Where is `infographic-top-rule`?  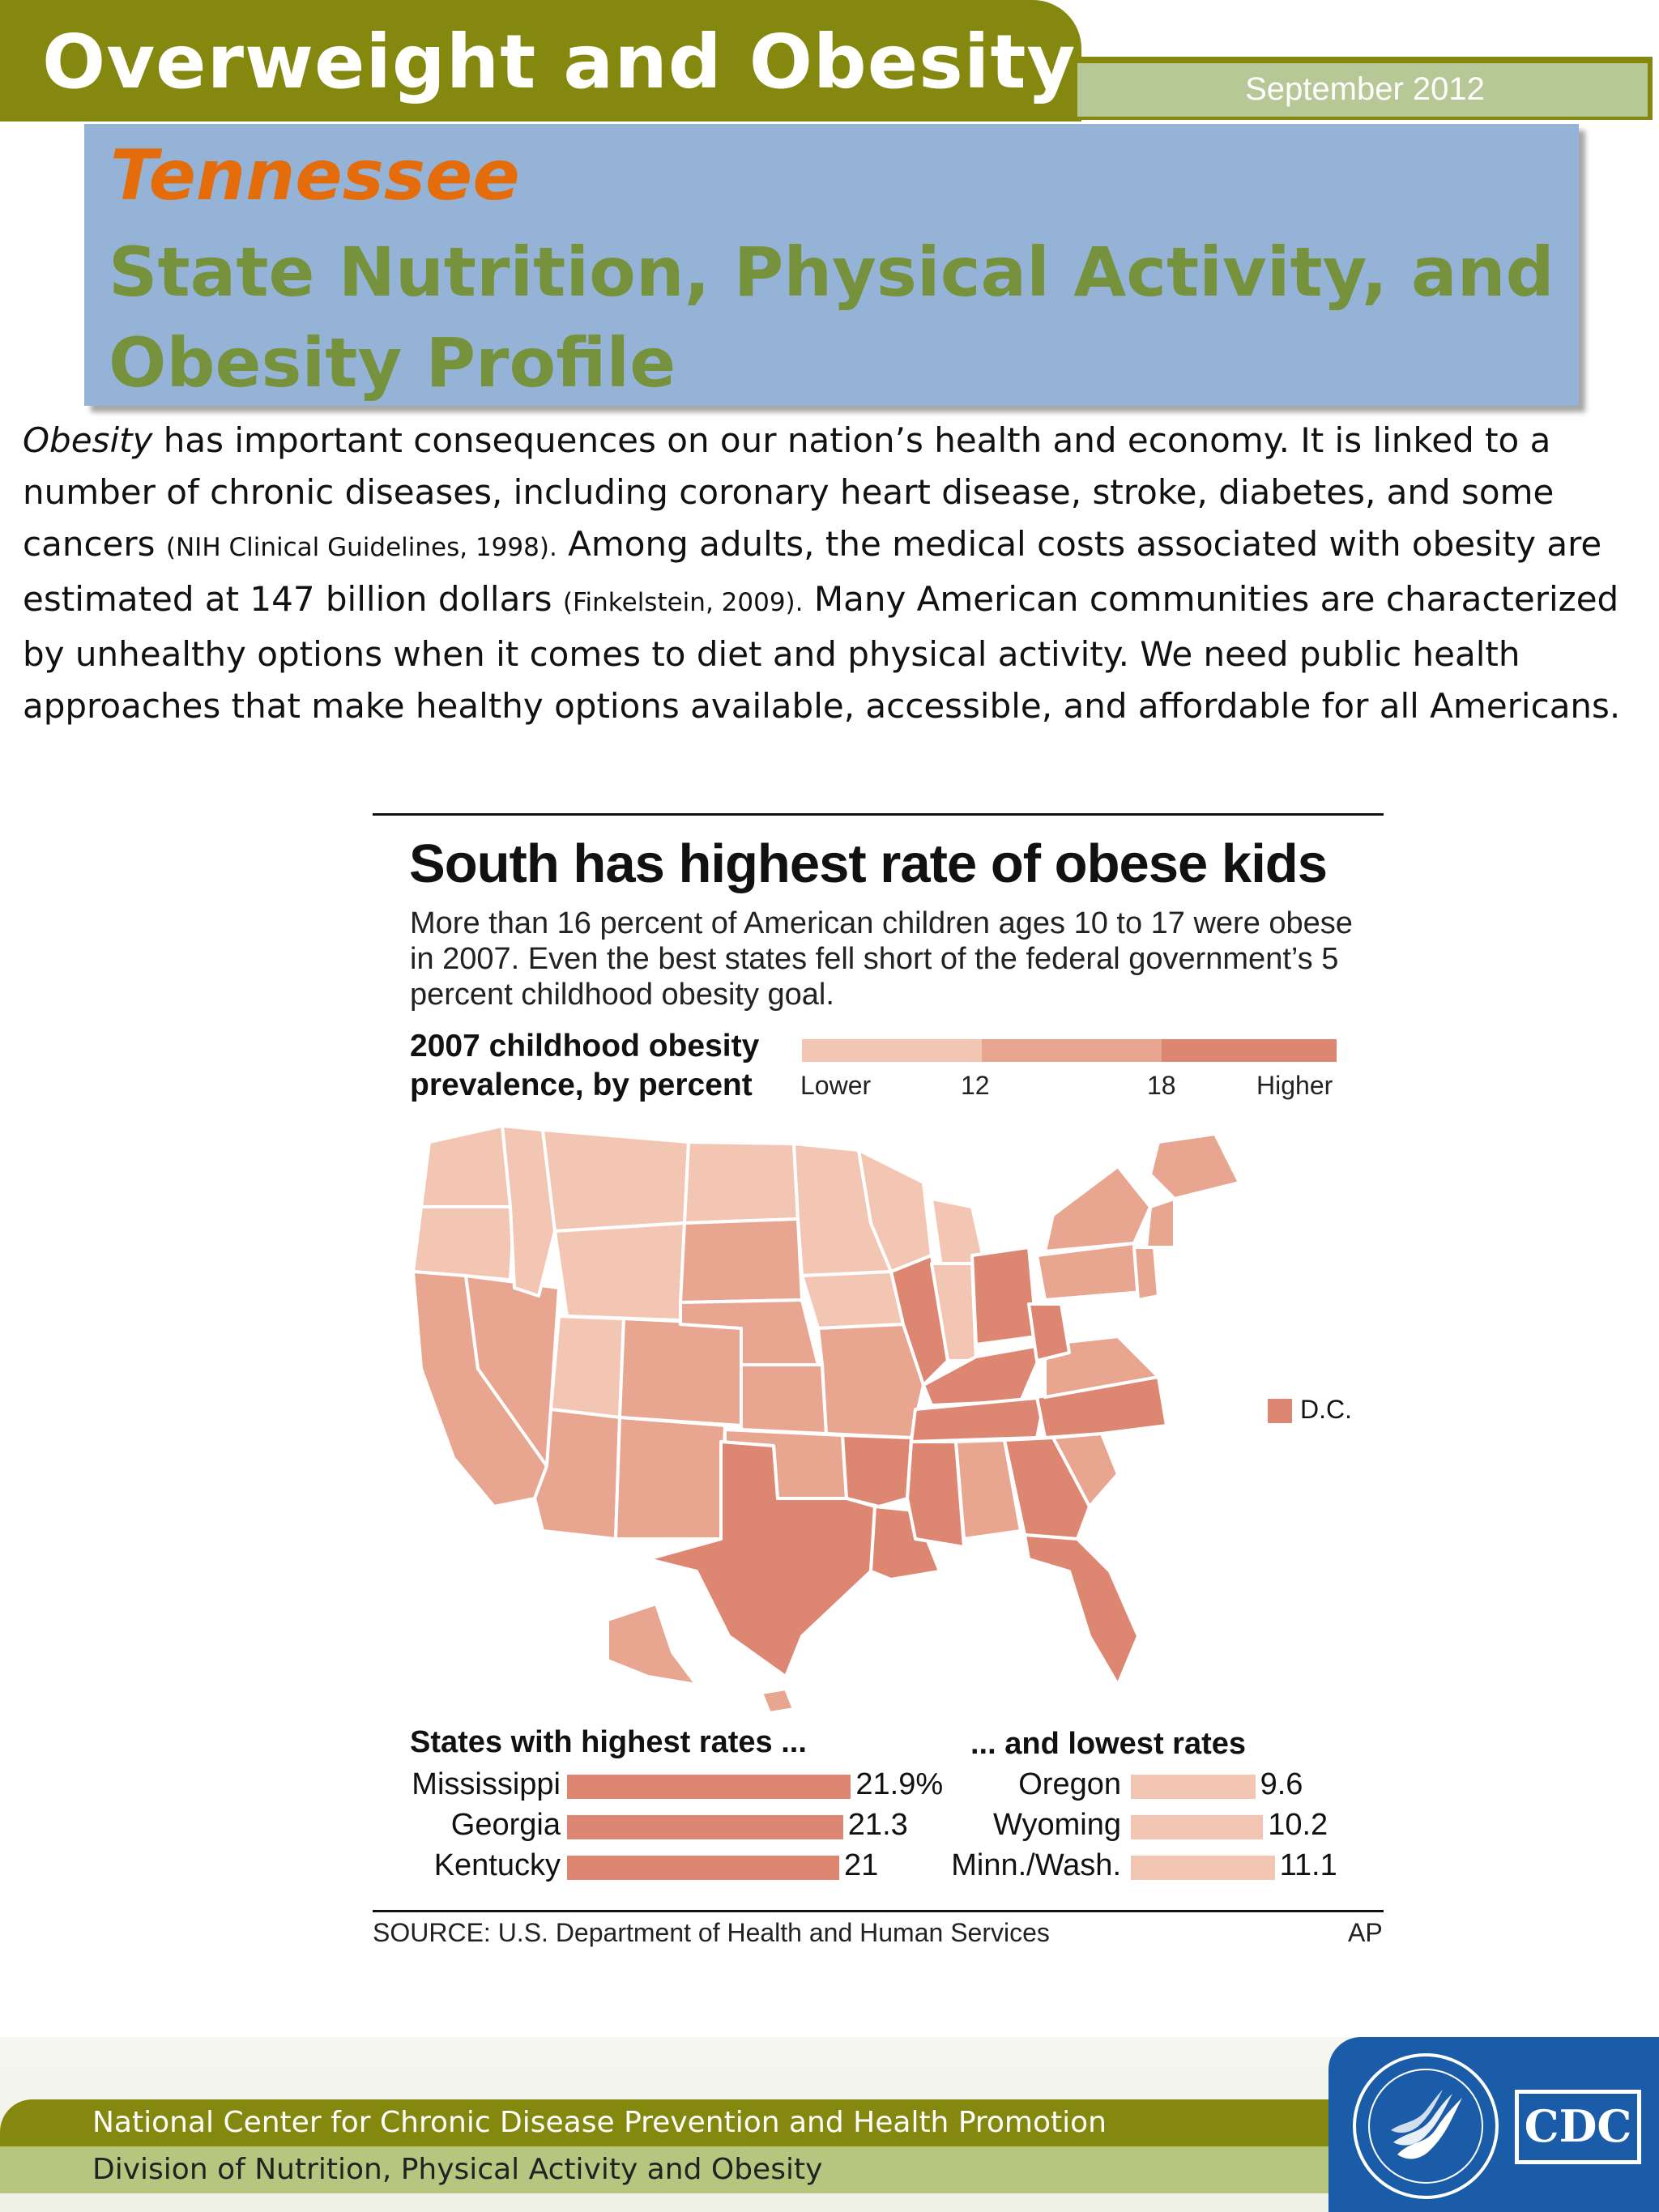
infographic-top-rule is located at coordinates (878, 815).